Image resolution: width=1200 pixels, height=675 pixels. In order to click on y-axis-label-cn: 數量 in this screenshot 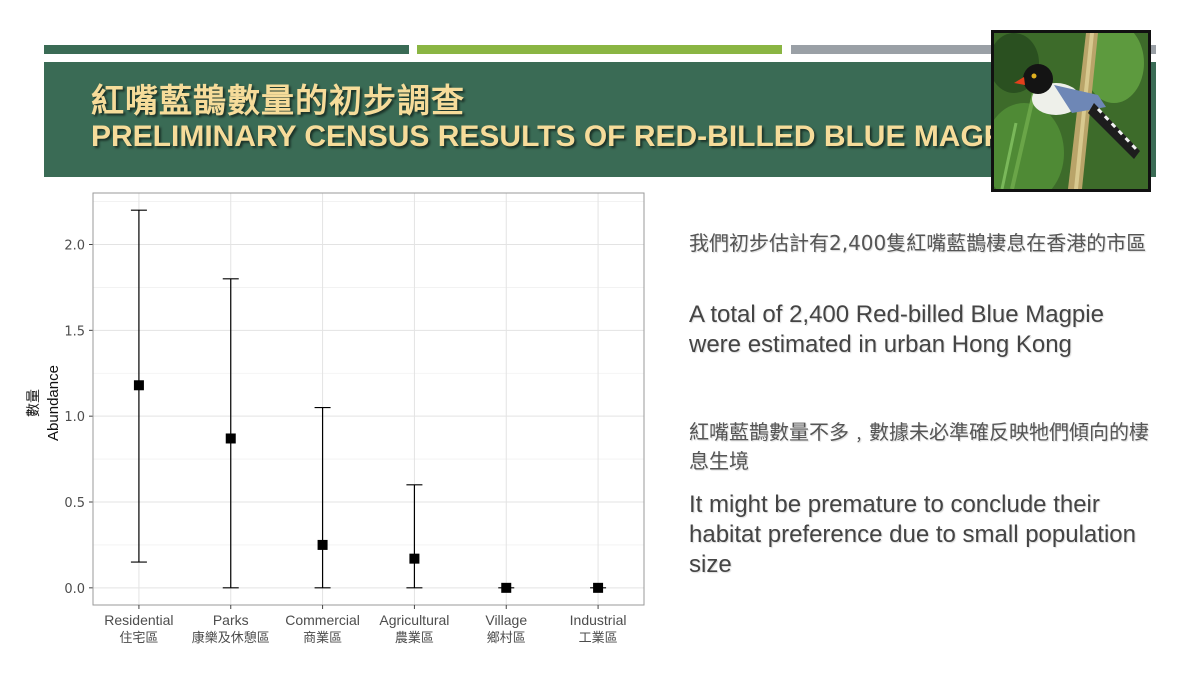, I will do `click(34, 403)`.